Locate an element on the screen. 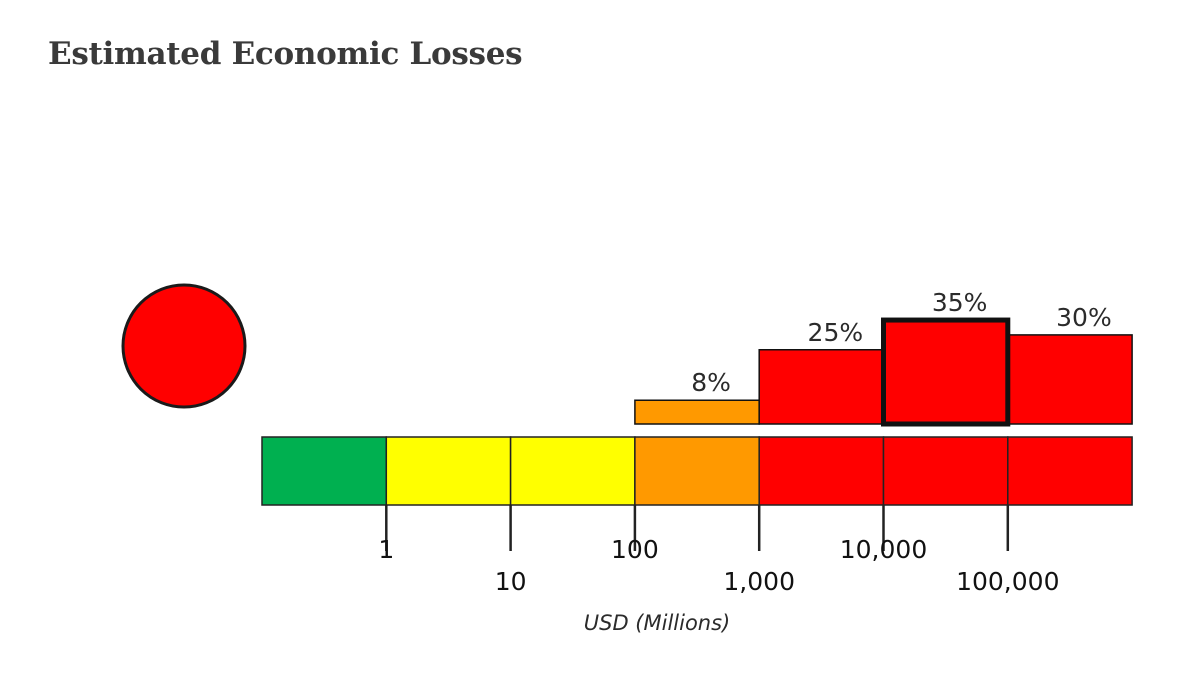  probability-bar-8pct is located at coordinates (697, 412).